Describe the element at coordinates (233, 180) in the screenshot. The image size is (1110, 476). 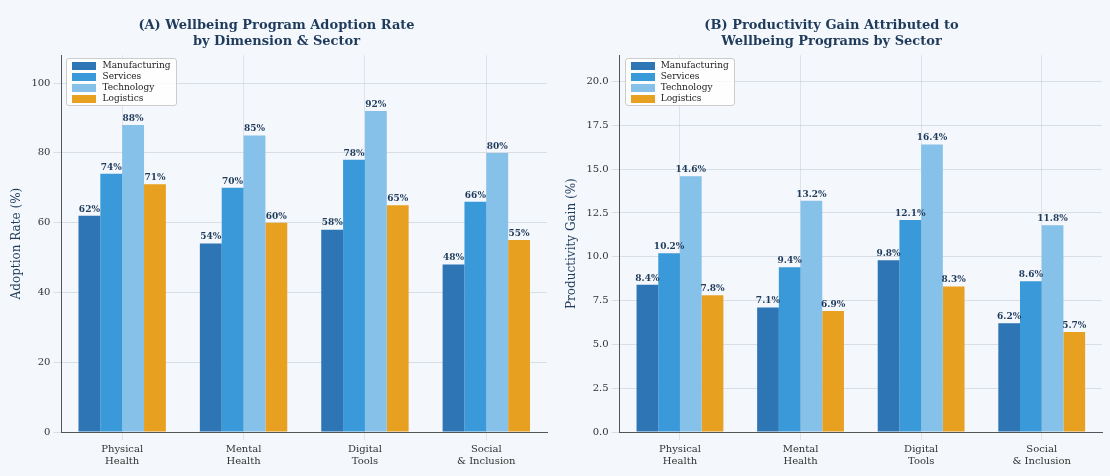
I see `data-label: 70%` at that location.